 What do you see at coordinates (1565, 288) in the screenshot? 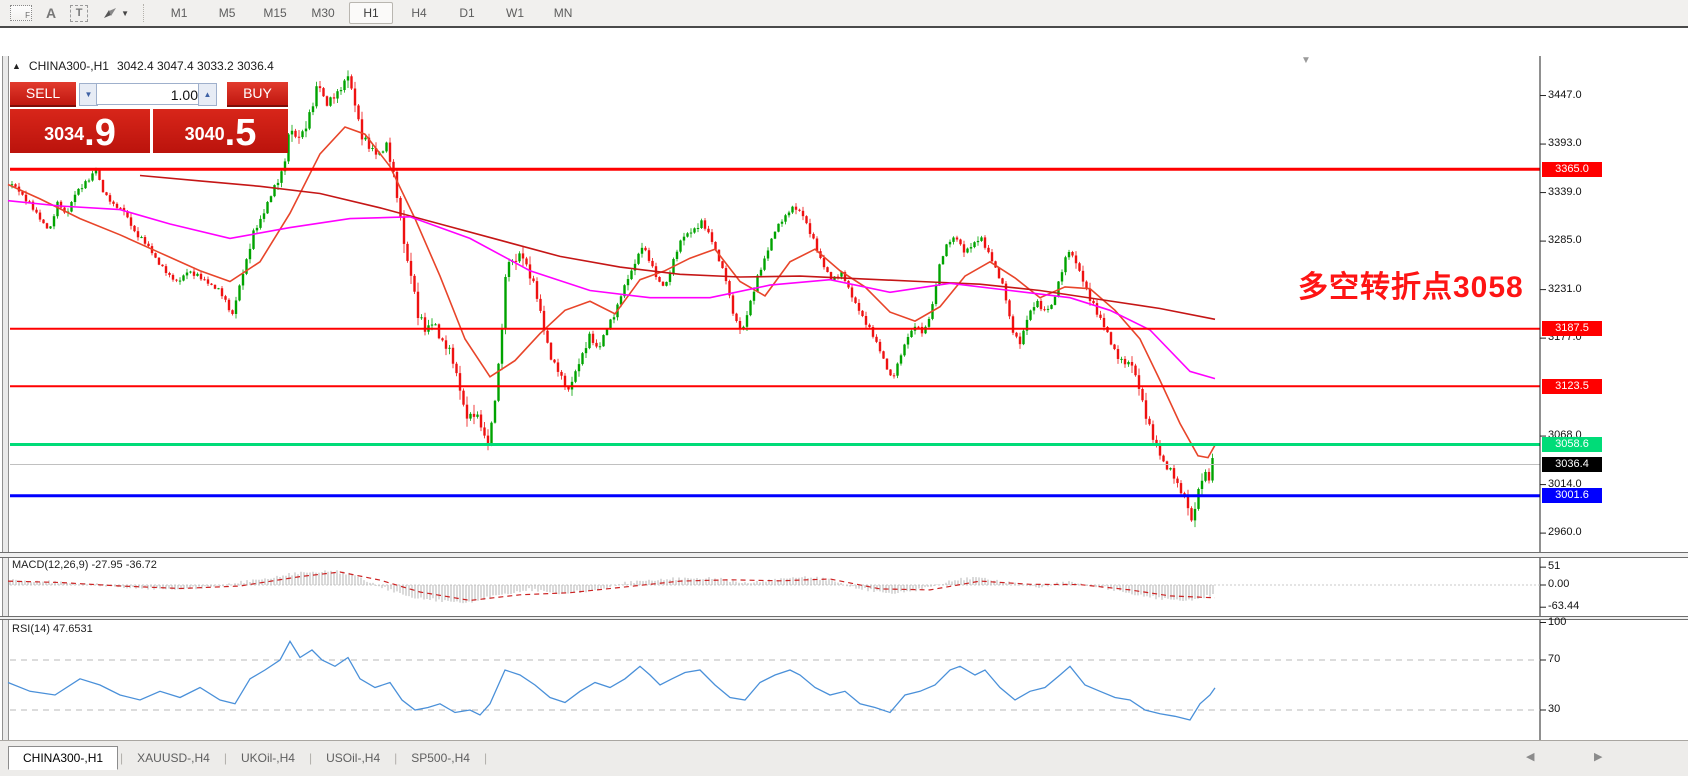
I see `price-axis-tick: 3231.0` at bounding box center [1565, 288].